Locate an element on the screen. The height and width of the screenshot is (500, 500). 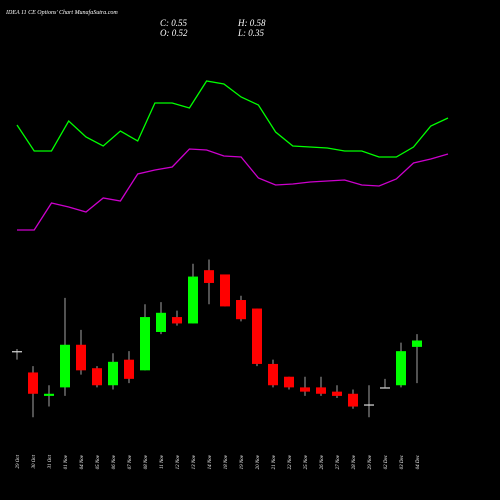
ohlc-label: H: 0.58 is located at coordinates (251, 23).